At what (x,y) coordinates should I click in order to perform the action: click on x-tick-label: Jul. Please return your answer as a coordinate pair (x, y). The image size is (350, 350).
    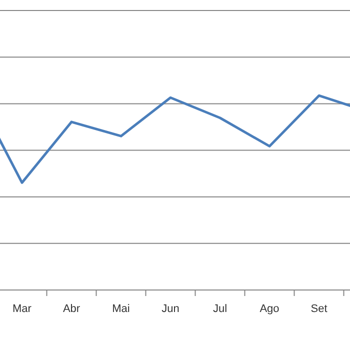
    Looking at the image, I should click on (220, 309).